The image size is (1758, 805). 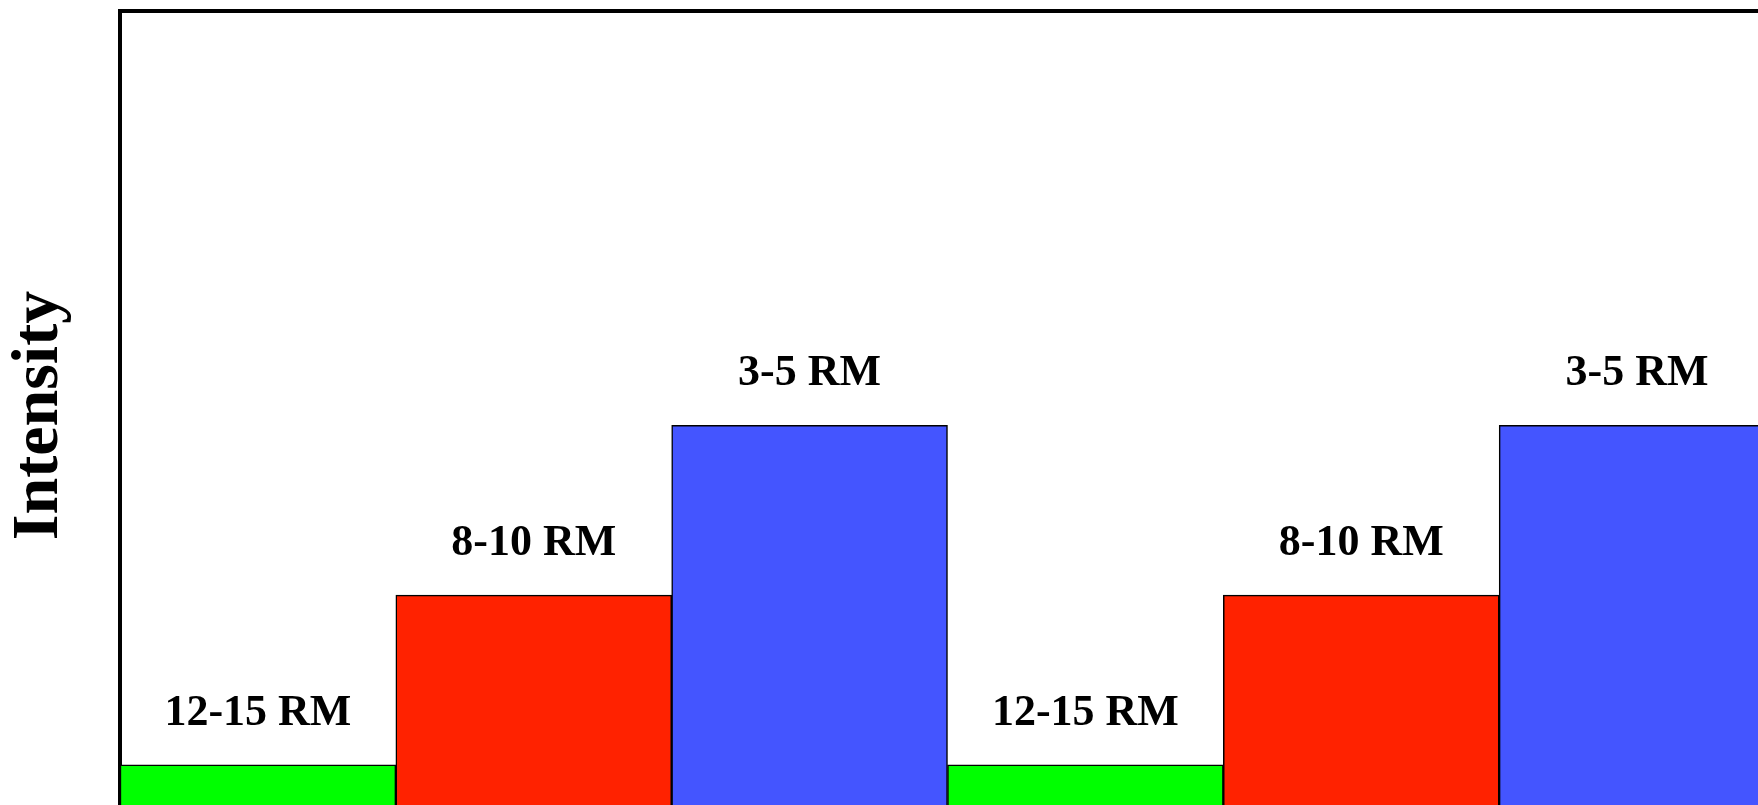 I want to click on y-axis-title: Intensity, so click(x=35, y=415).